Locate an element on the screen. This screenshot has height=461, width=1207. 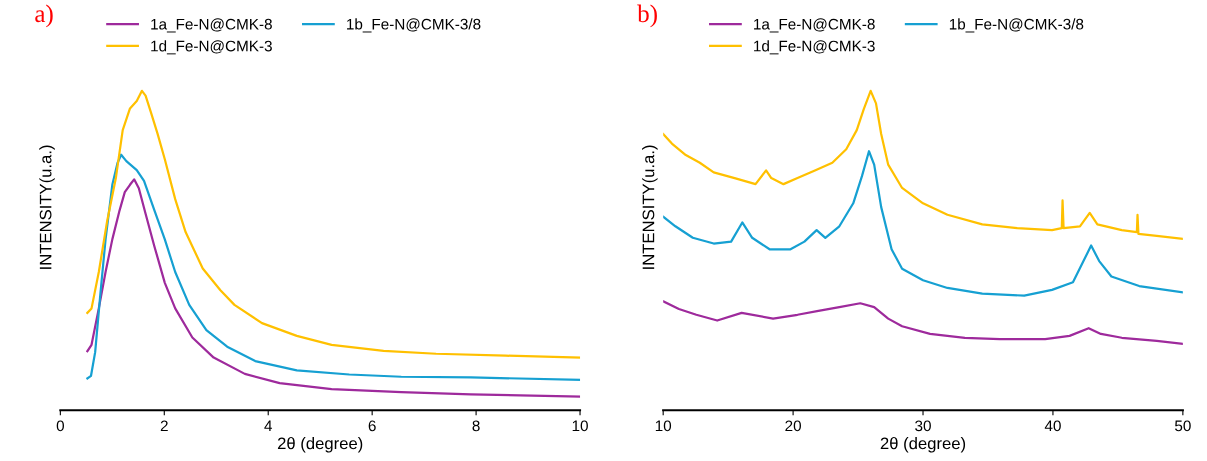
x-tick-label: 20 is located at coordinates (793, 426).